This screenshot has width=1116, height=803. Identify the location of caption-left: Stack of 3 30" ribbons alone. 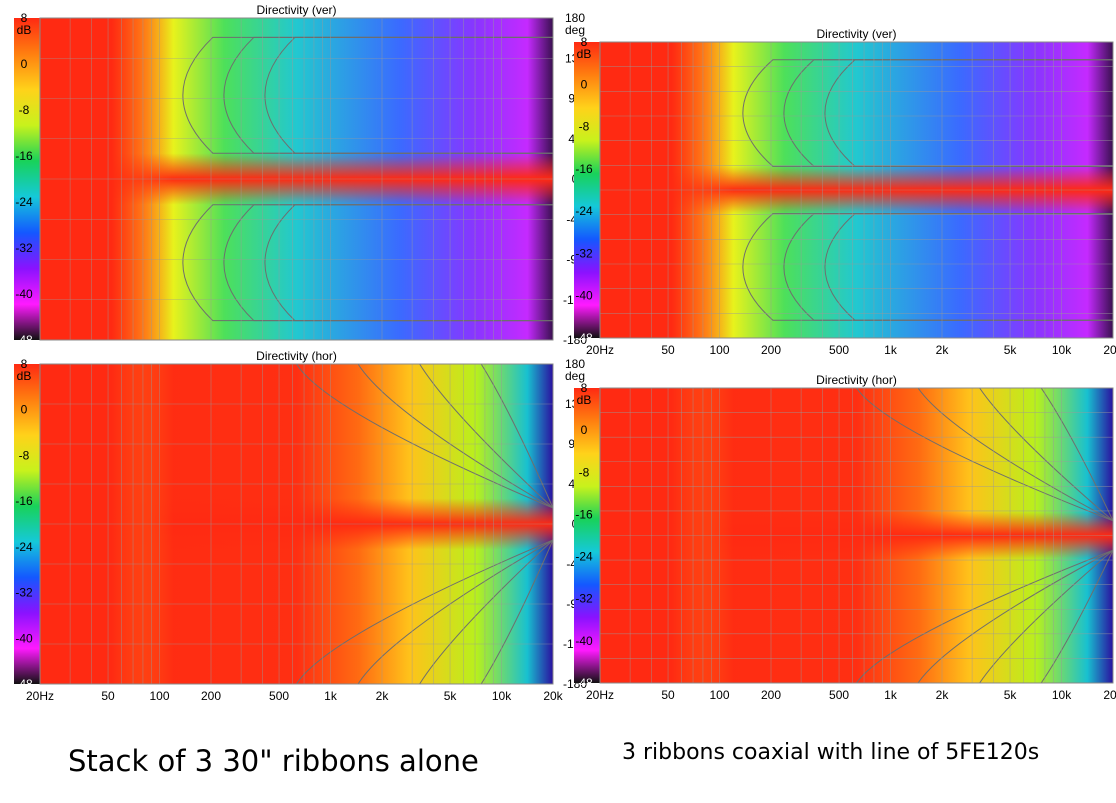
(273, 761).